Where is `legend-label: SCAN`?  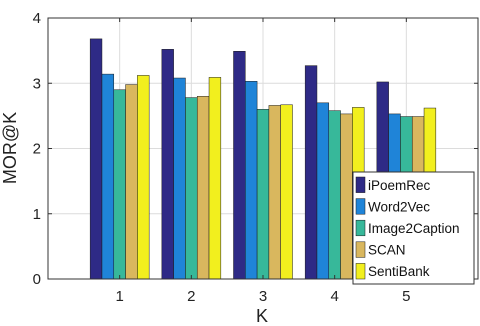
legend-label: SCAN is located at coordinates (387, 250).